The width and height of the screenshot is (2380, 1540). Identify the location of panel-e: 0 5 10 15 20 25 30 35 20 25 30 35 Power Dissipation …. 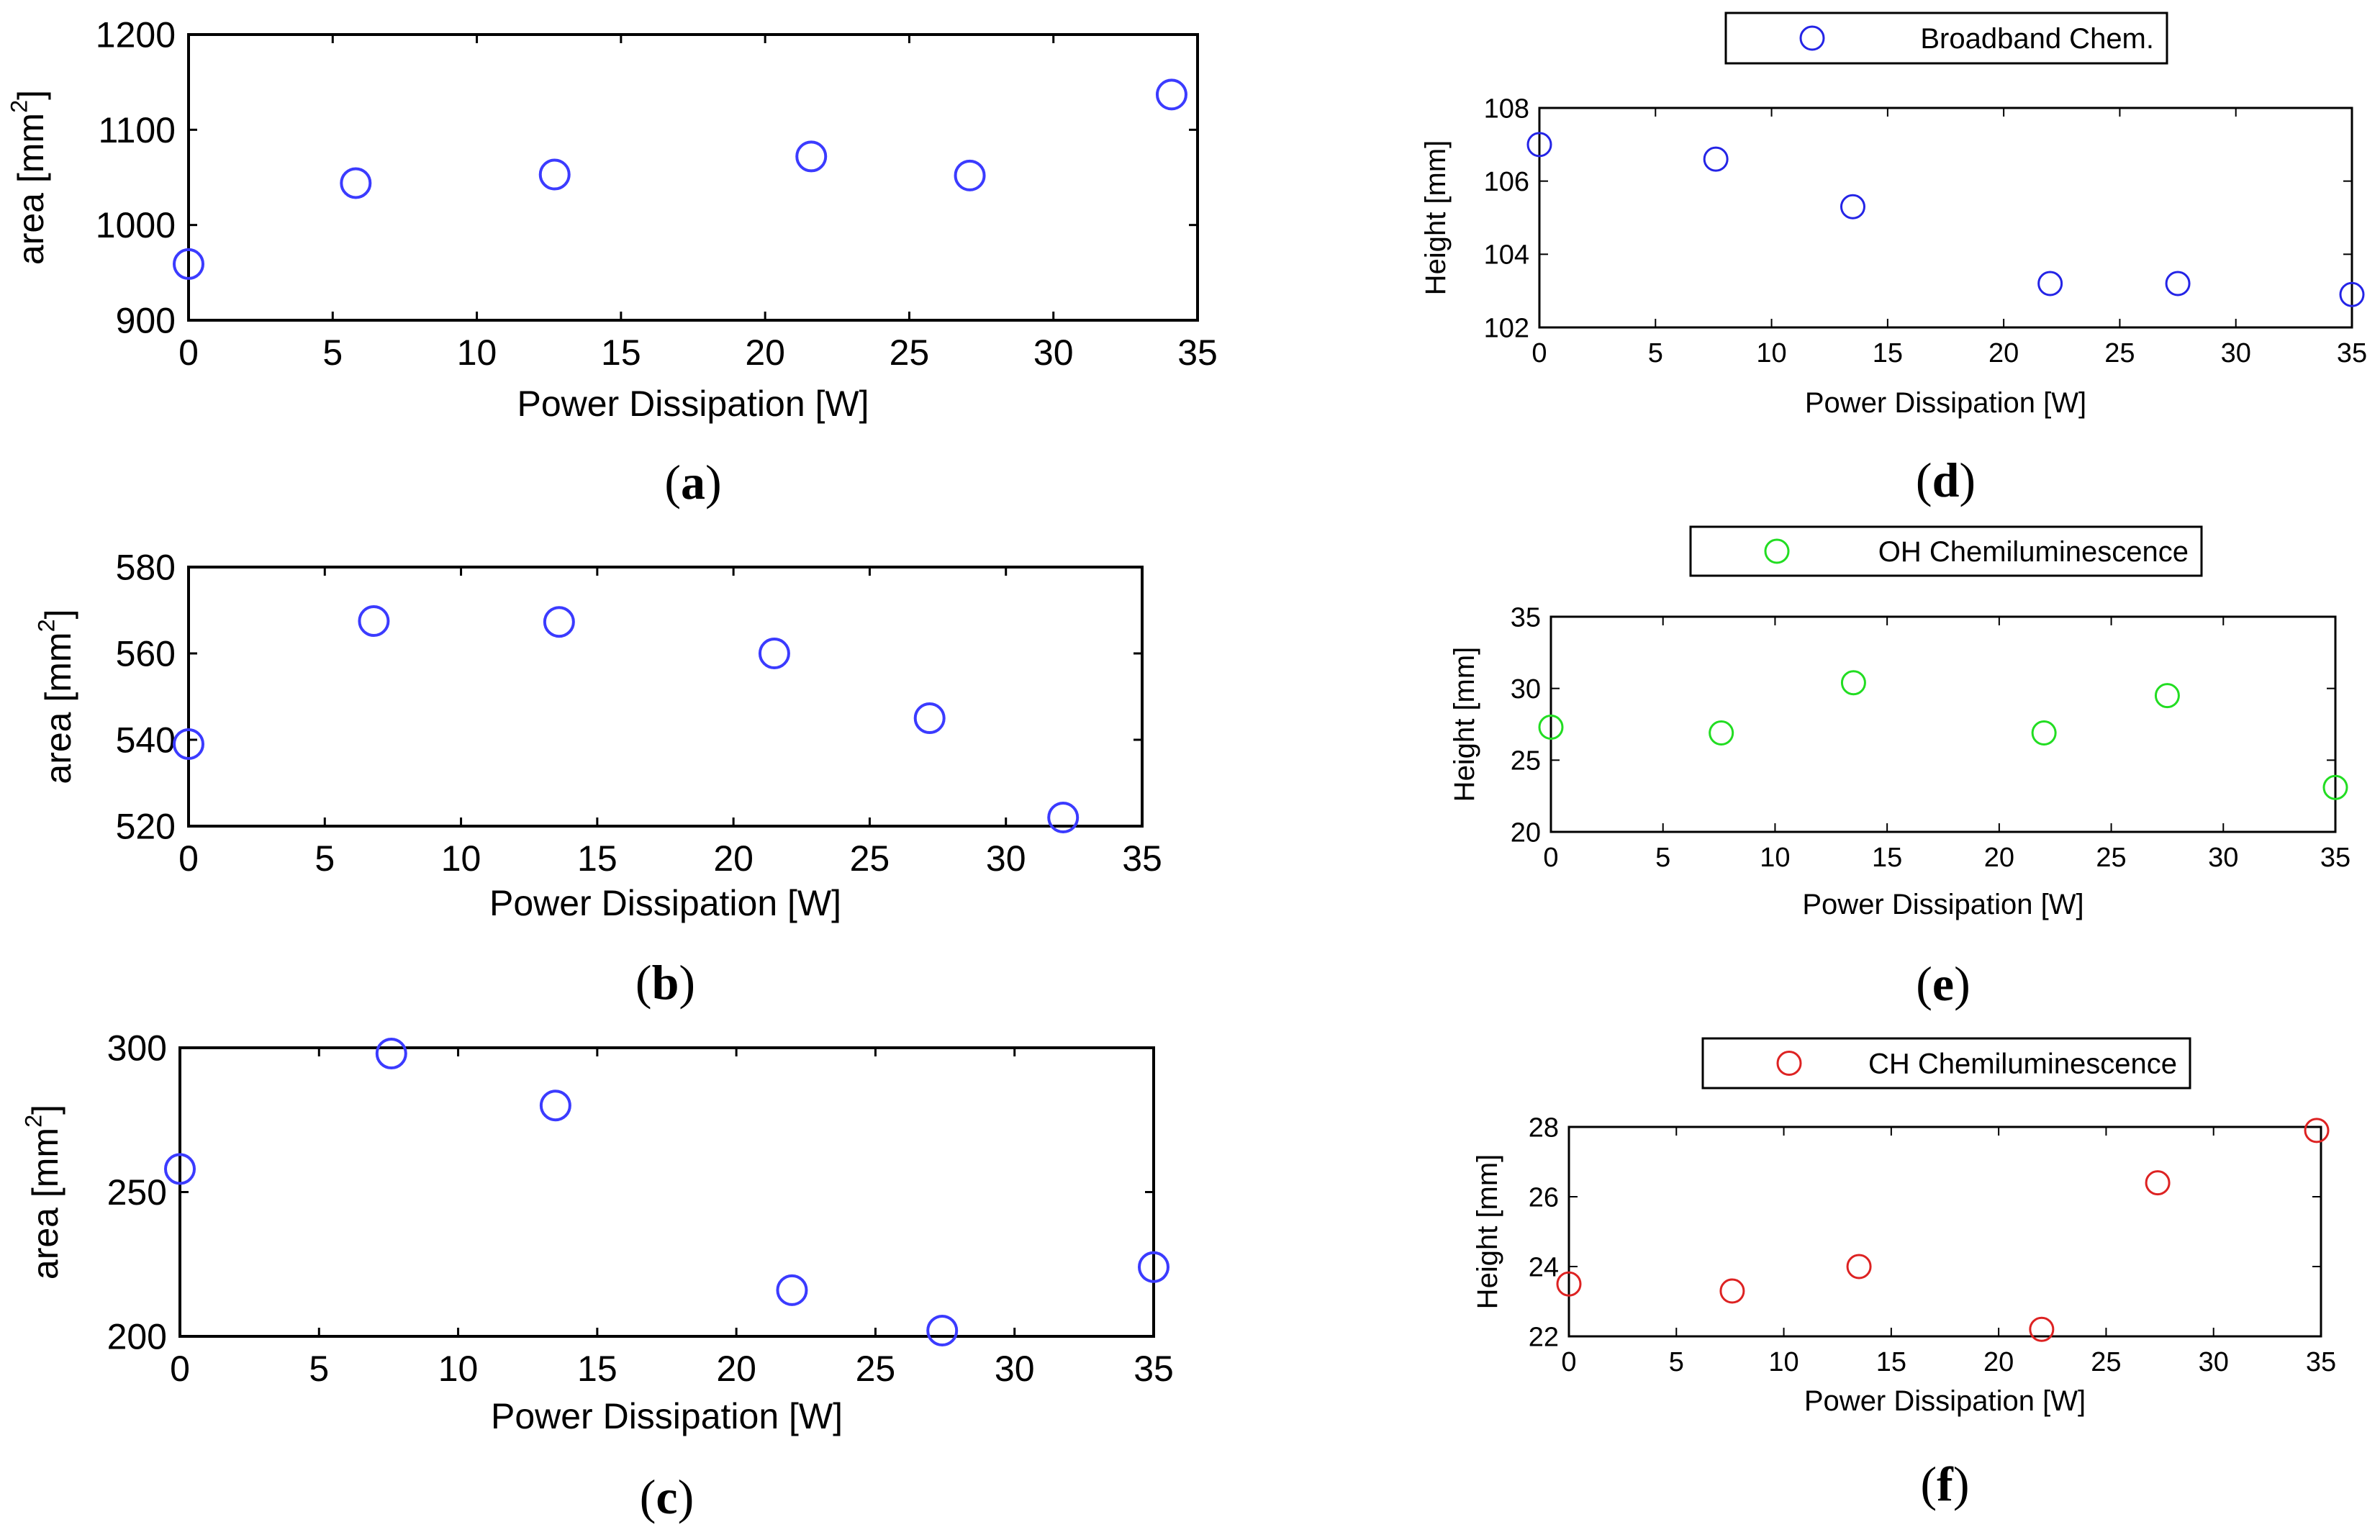
(1899, 768).